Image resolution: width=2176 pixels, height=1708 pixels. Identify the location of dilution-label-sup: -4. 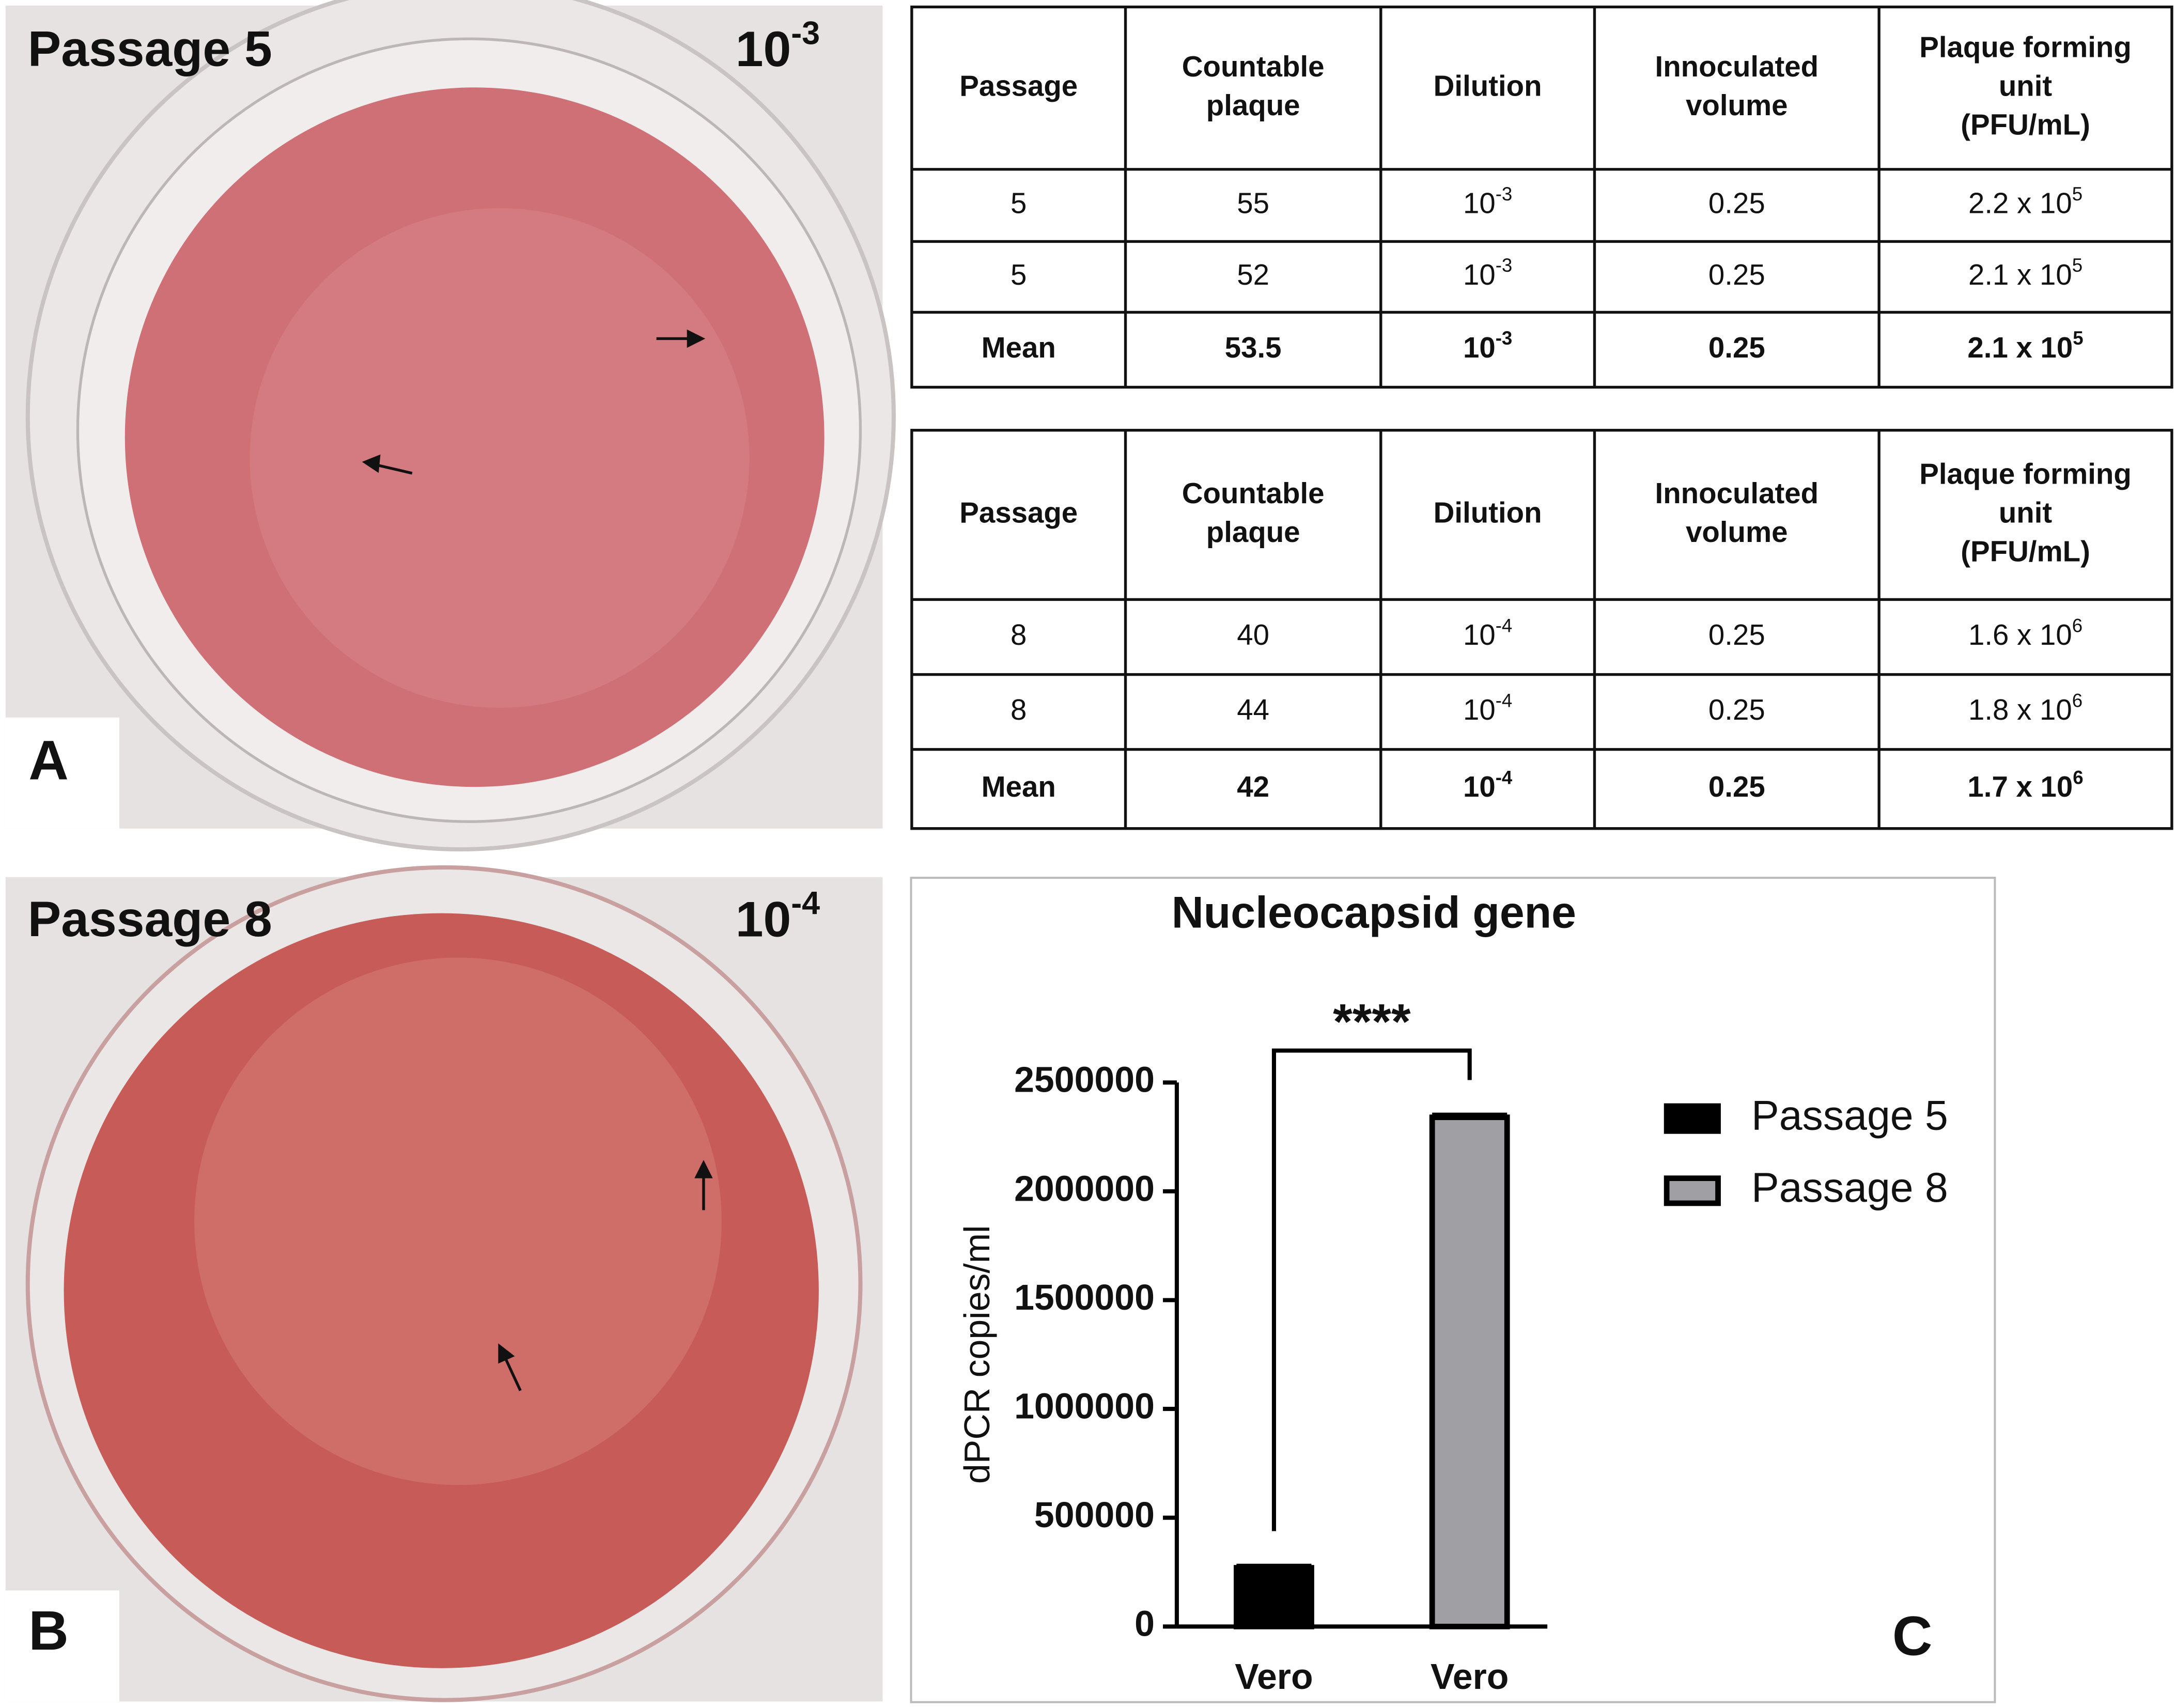
(805, 903).